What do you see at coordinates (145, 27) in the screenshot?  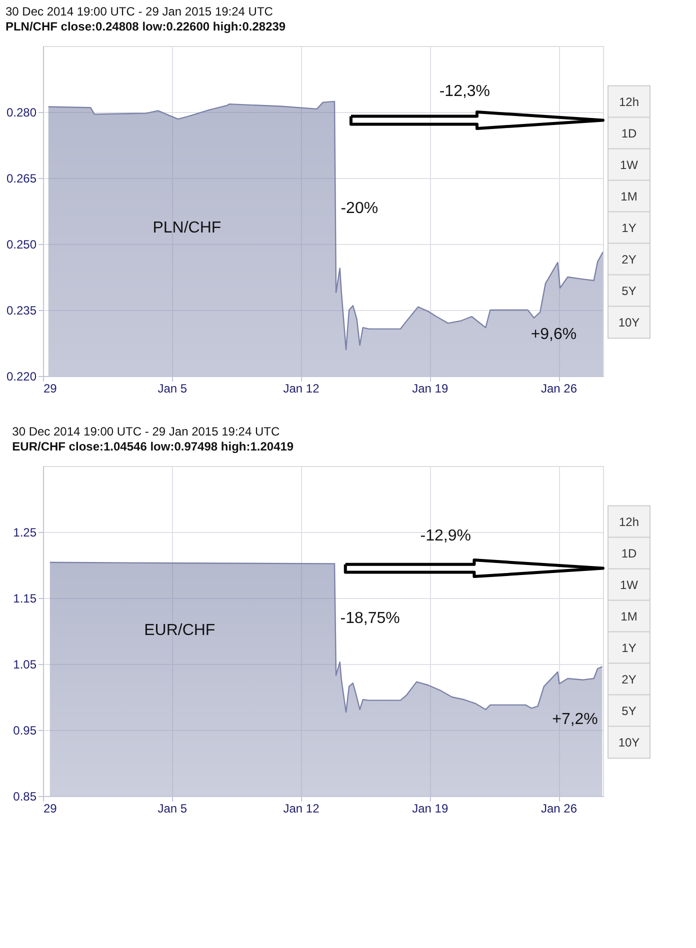 I see `chart-subtitle: PLN/CHF close:0.24808 low:0.22600 high:0.28239` at bounding box center [145, 27].